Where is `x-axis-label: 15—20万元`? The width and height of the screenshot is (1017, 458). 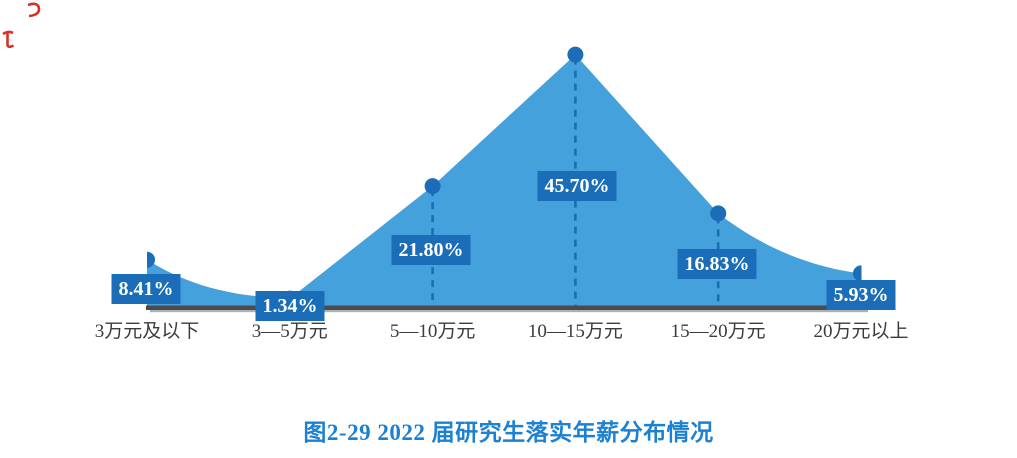
x-axis-label: 15—20万元 is located at coordinates (718, 331).